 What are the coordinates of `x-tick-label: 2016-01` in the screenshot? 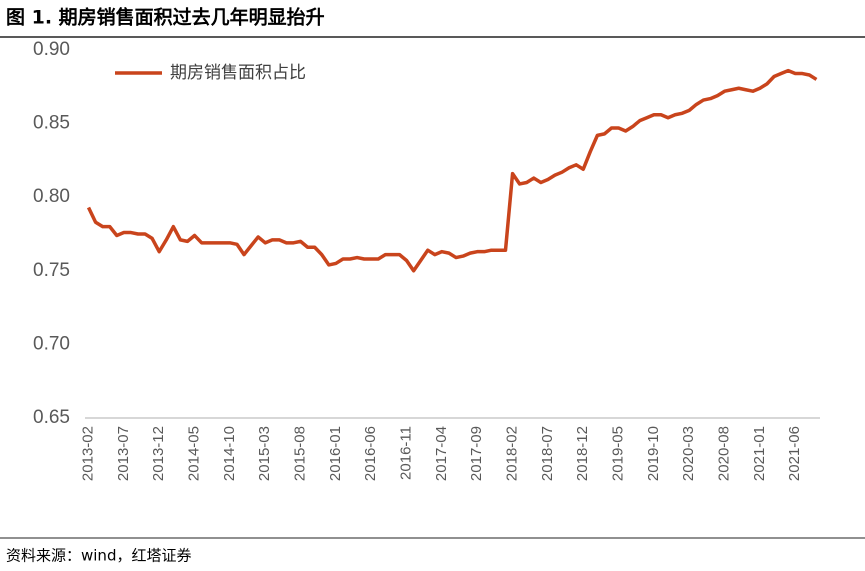 It's located at (335, 453).